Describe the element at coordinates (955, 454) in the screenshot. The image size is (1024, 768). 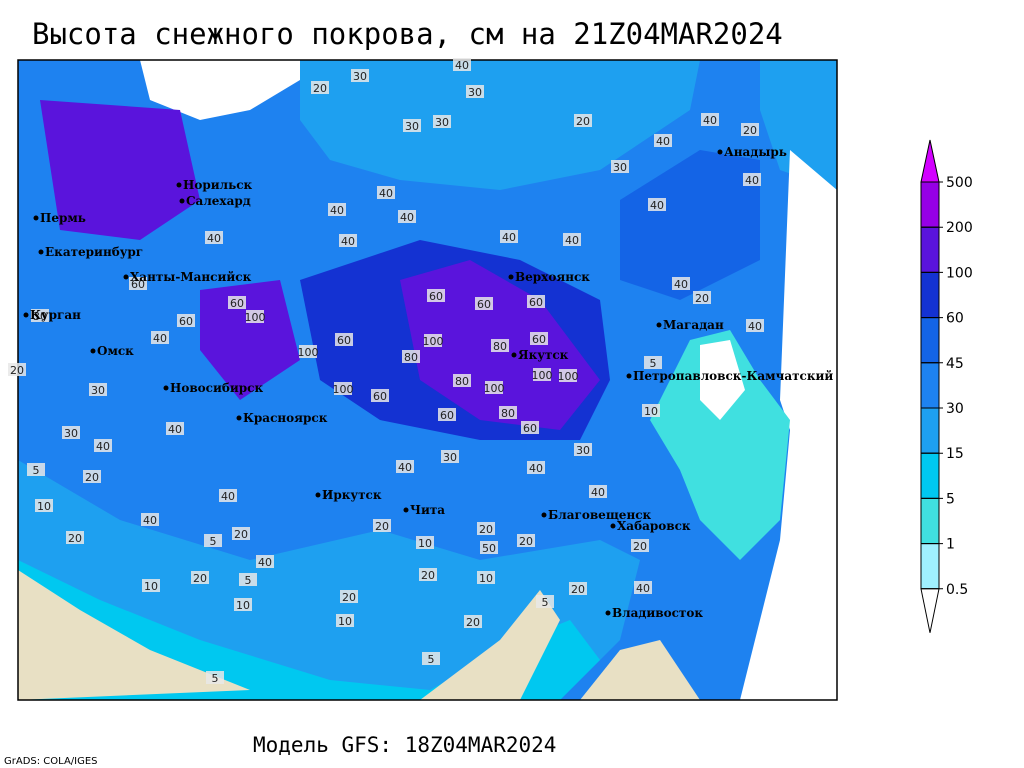
I see `colorbar-label: 15` at that location.